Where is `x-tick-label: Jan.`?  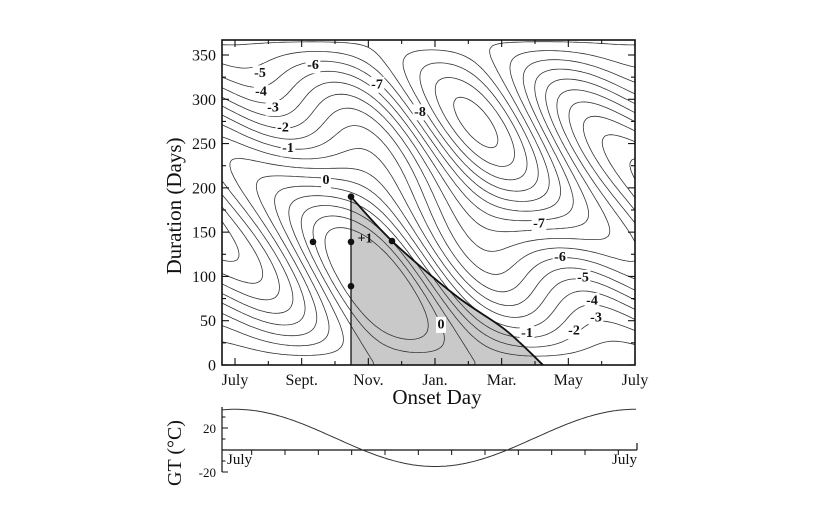 x-tick-label: Jan. is located at coordinates (434, 380).